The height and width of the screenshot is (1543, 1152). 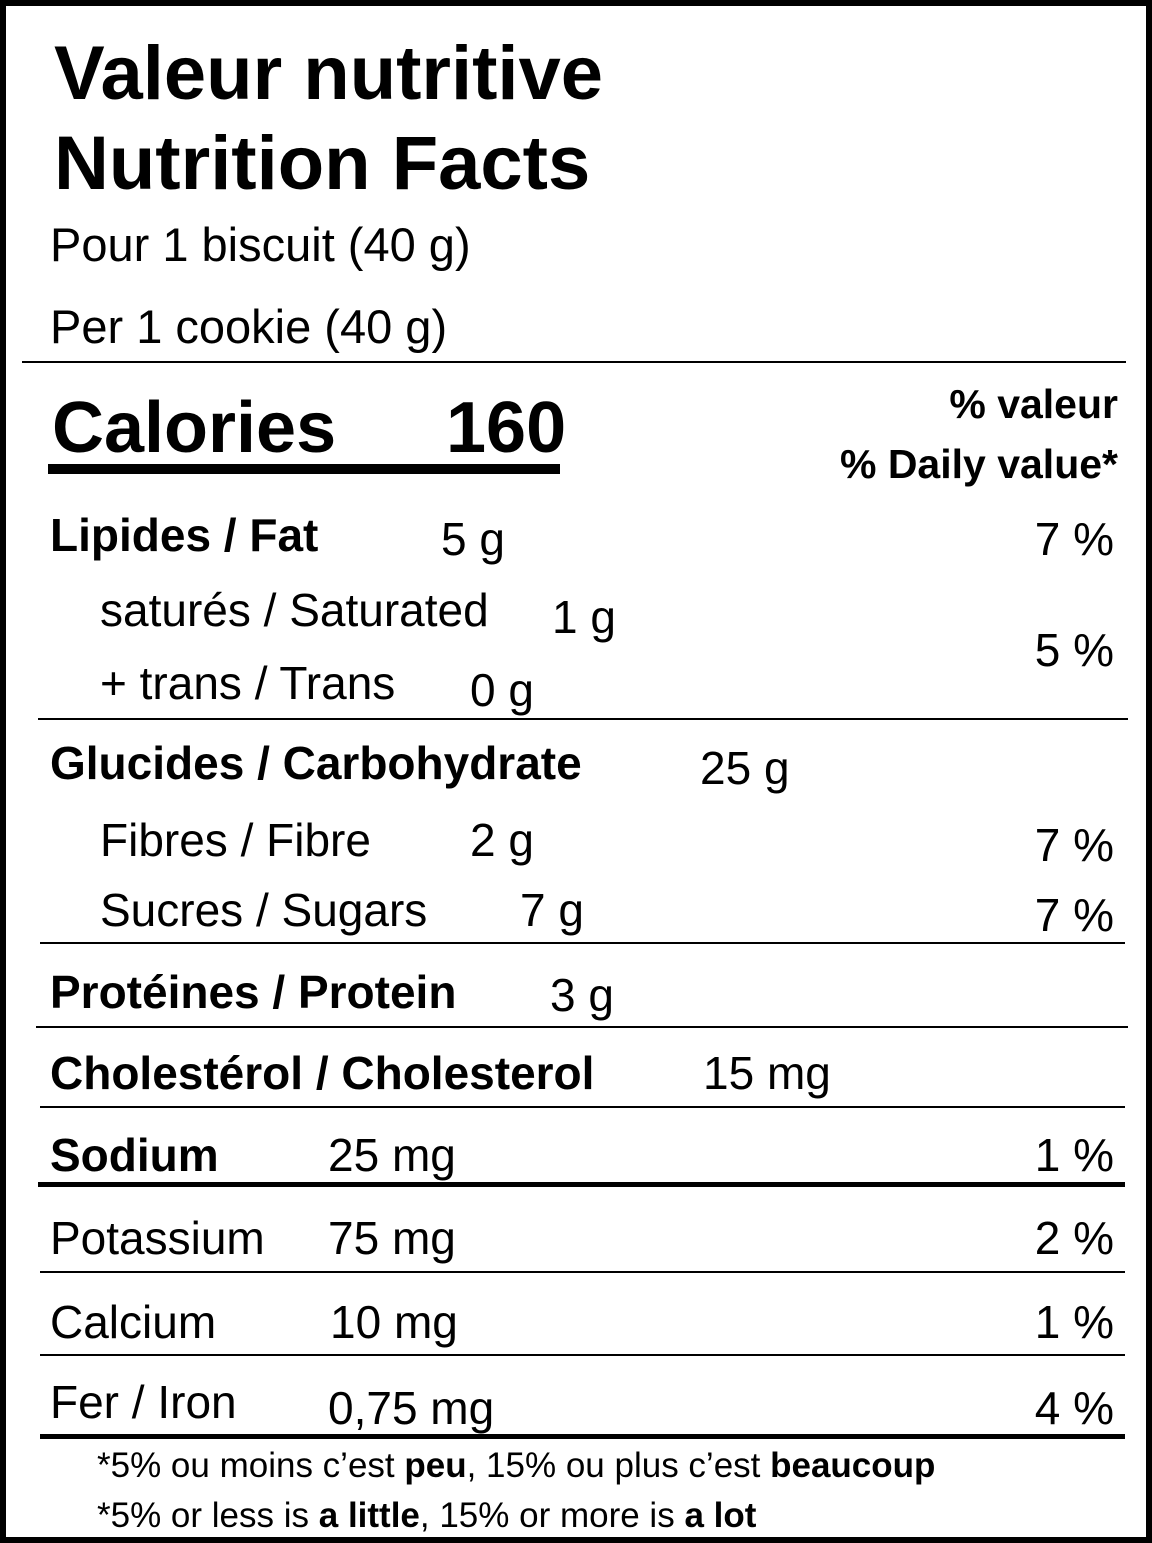 What do you see at coordinates (392, 1155) in the screenshot?
I see `sodium-amount: 25 mg` at bounding box center [392, 1155].